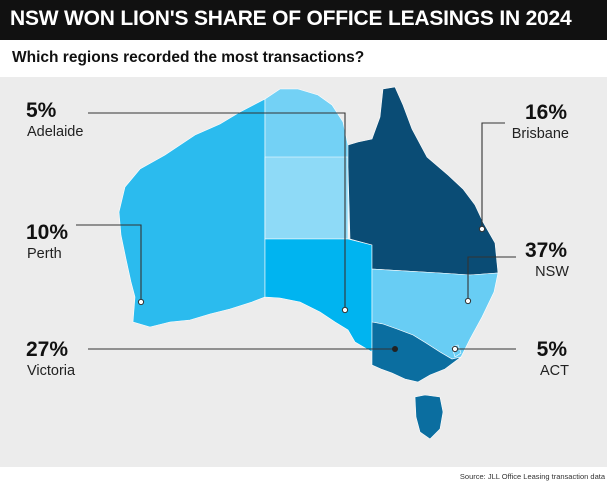  Describe the element at coordinates (551, 349) in the screenshot. I see `act-share: 5%` at that location.